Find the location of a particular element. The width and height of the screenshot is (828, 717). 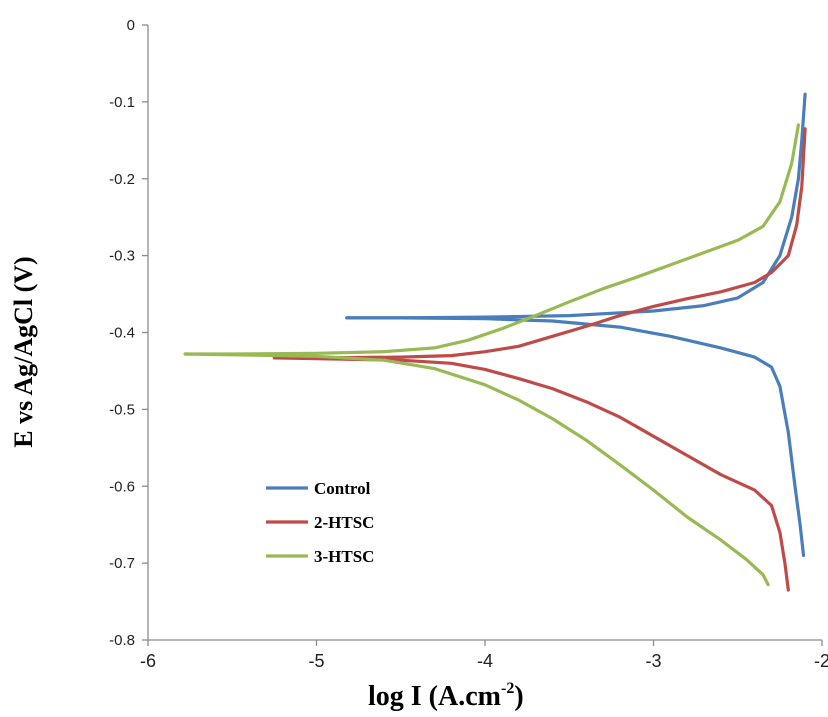

y-tick-label: -0.7 is located at coordinates (122, 563).